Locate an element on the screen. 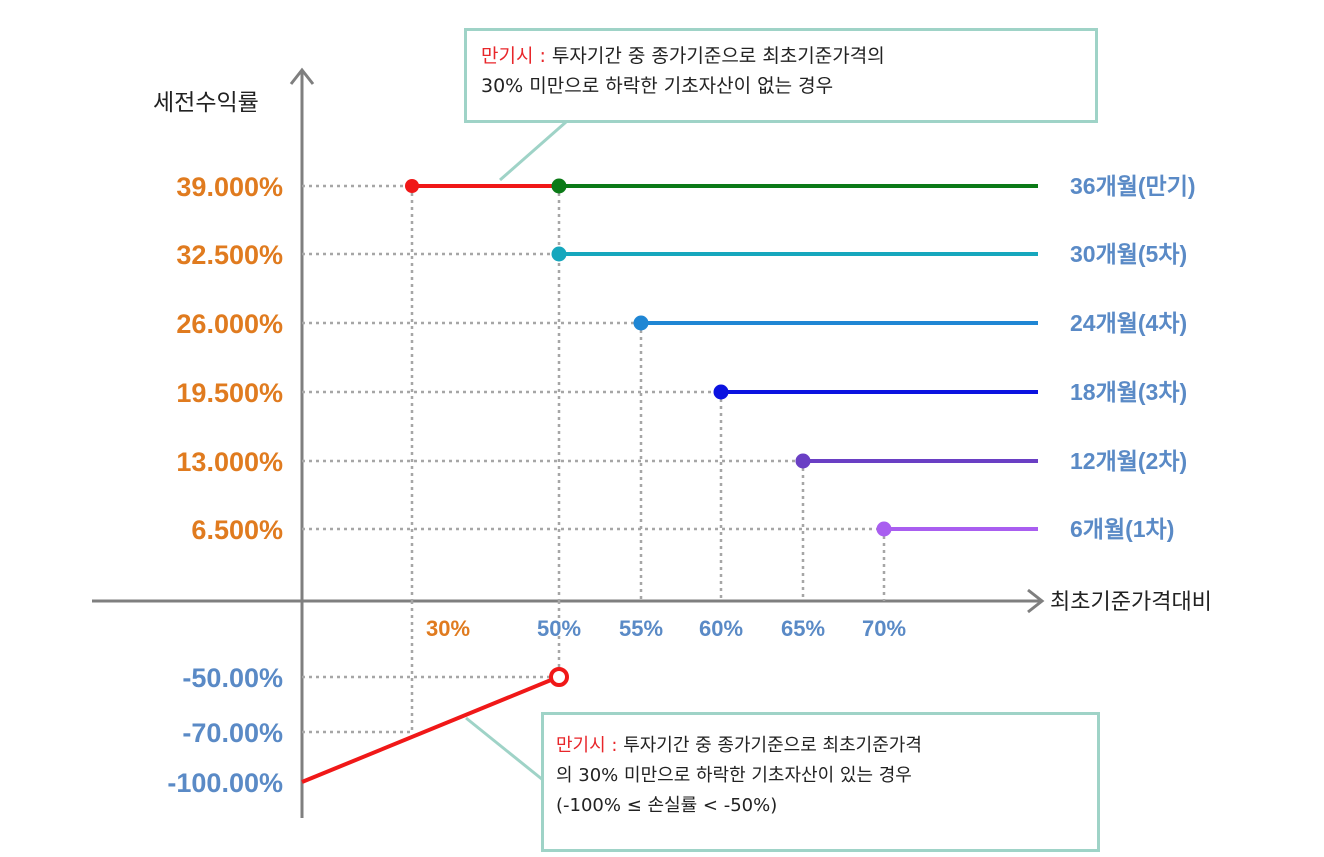  callout-text-line: 투자기간 중 종가기준으로 최초기준가격 is located at coordinates (769, 745).